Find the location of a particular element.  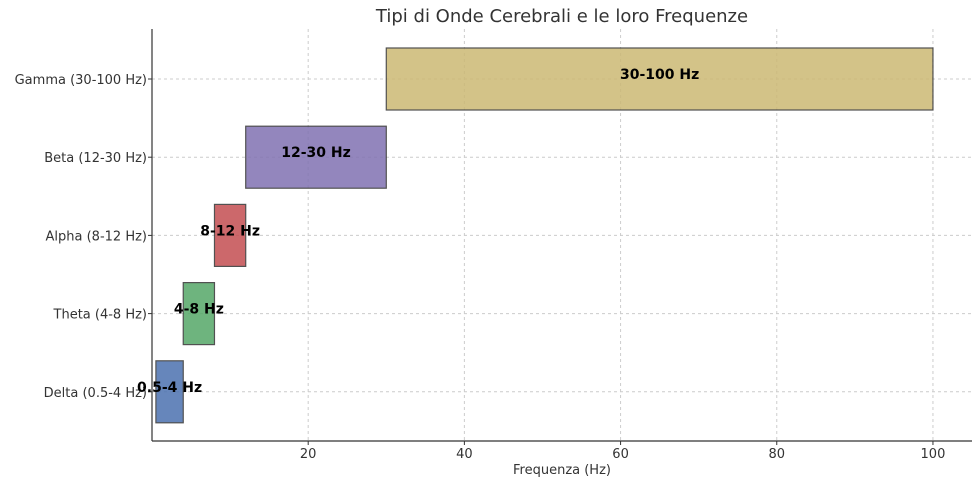

y-category-label: Alpha (8-12 Hz) is located at coordinates (96, 236).